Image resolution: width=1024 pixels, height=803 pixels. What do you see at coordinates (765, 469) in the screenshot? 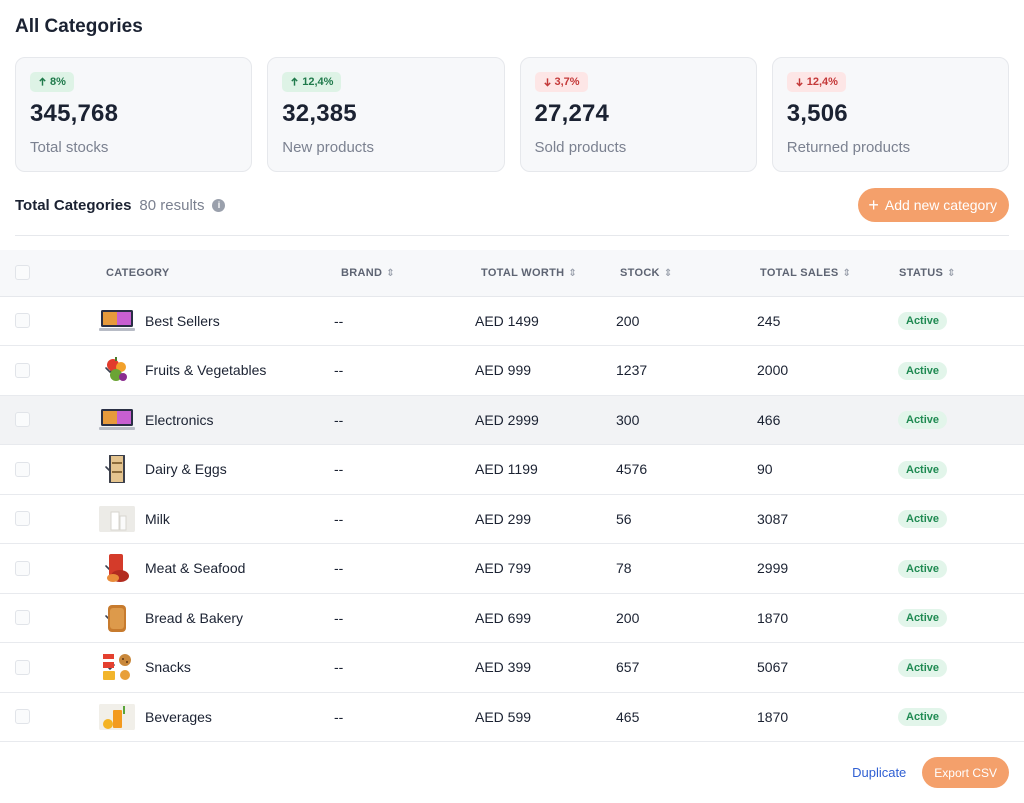
I see `total-sales-cell: 90` at bounding box center [765, 469].